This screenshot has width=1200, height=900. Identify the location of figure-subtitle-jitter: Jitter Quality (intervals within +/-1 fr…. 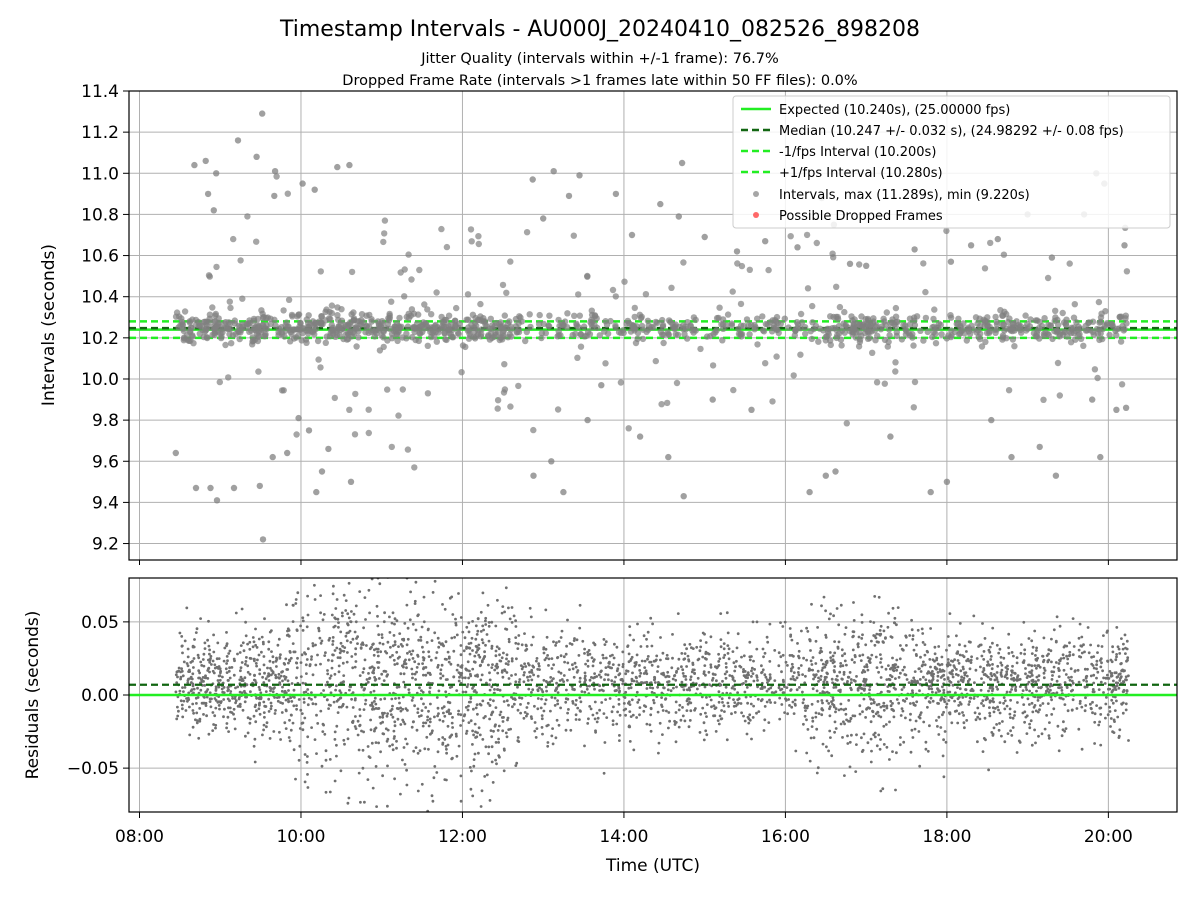
(599, 59).